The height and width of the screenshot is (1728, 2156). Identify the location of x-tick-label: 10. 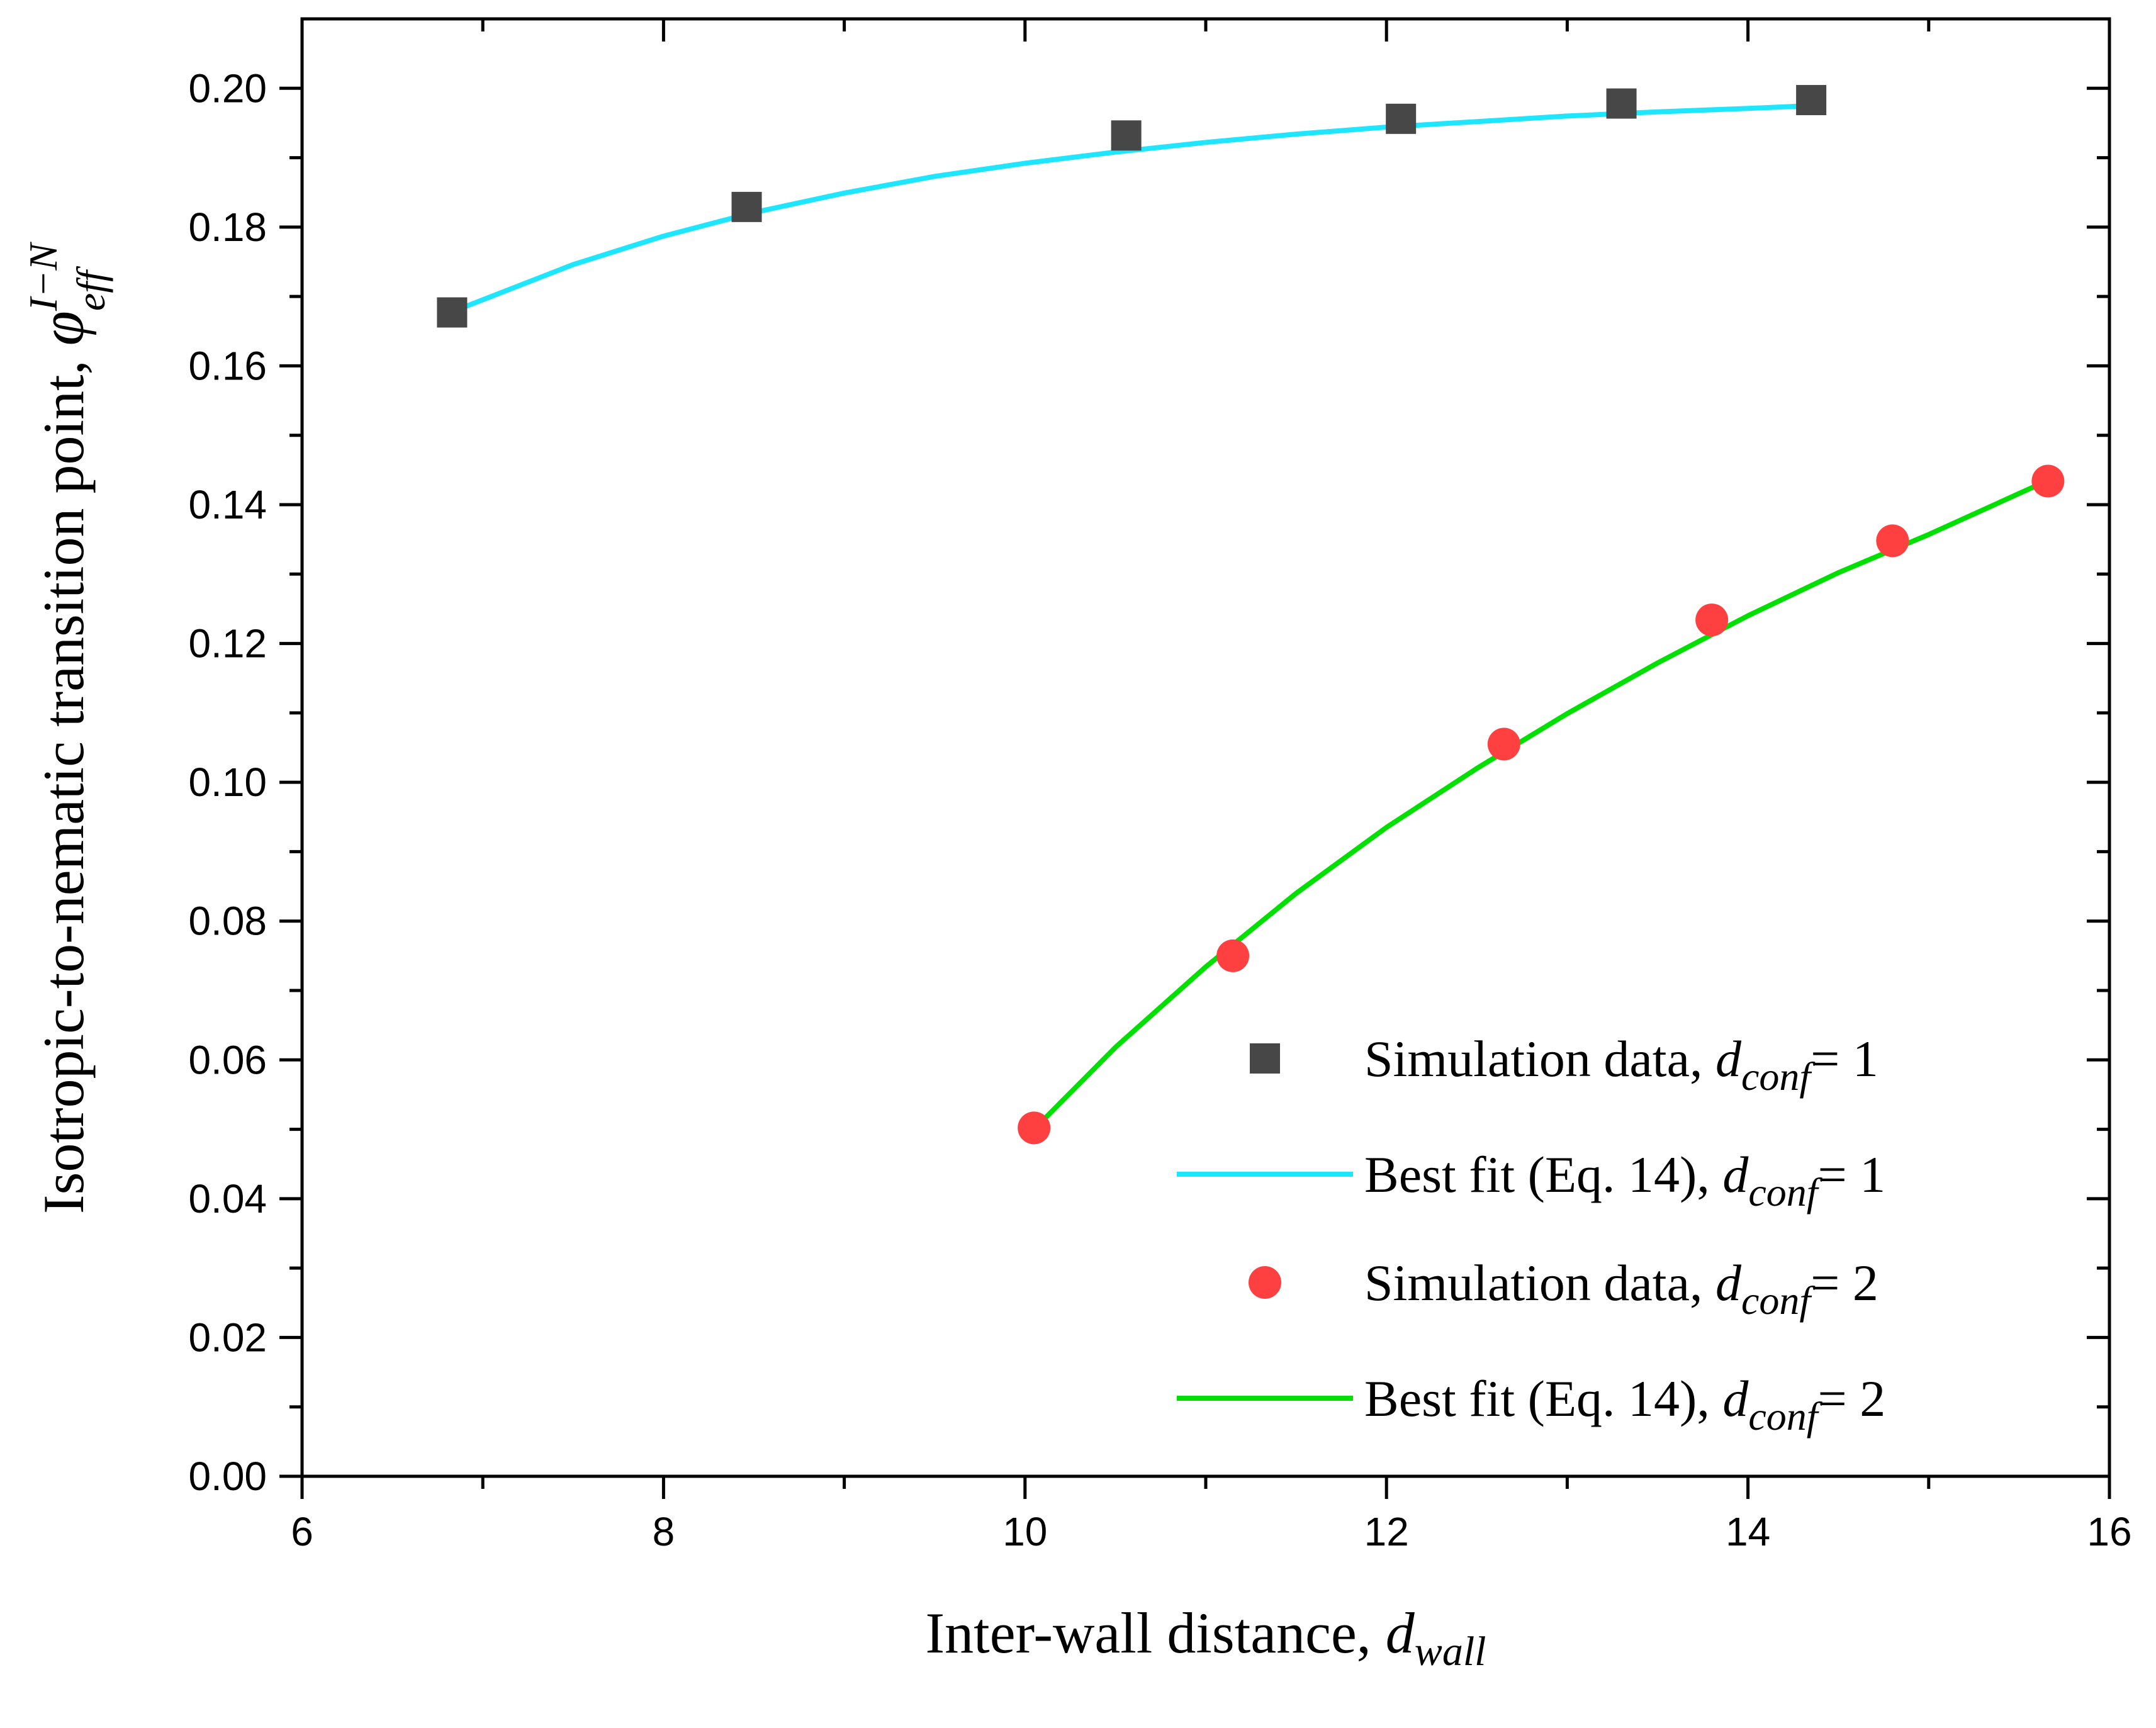
(1024, 1531).